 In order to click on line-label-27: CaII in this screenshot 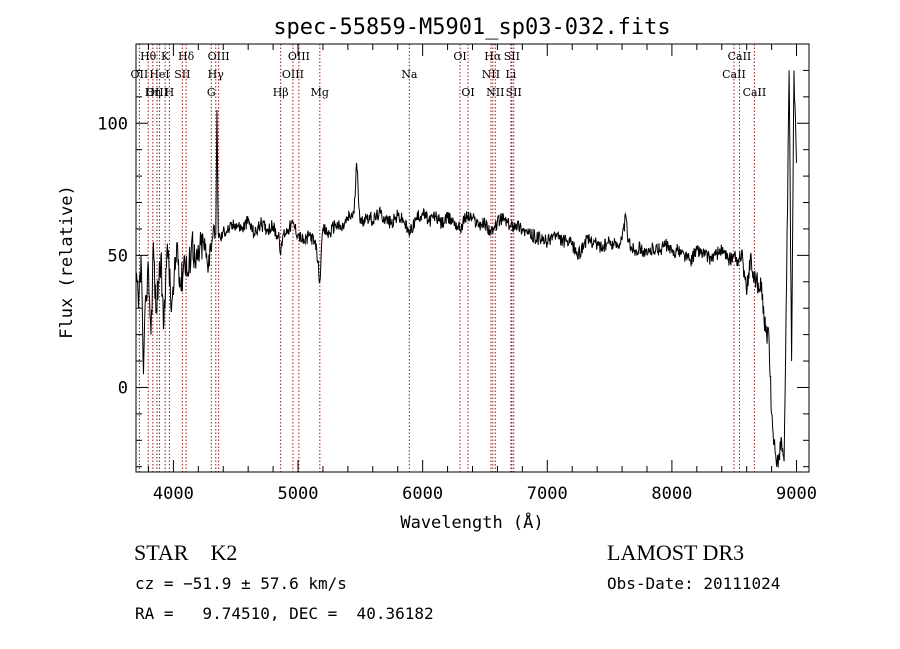, I will do `click(755, 92)`.